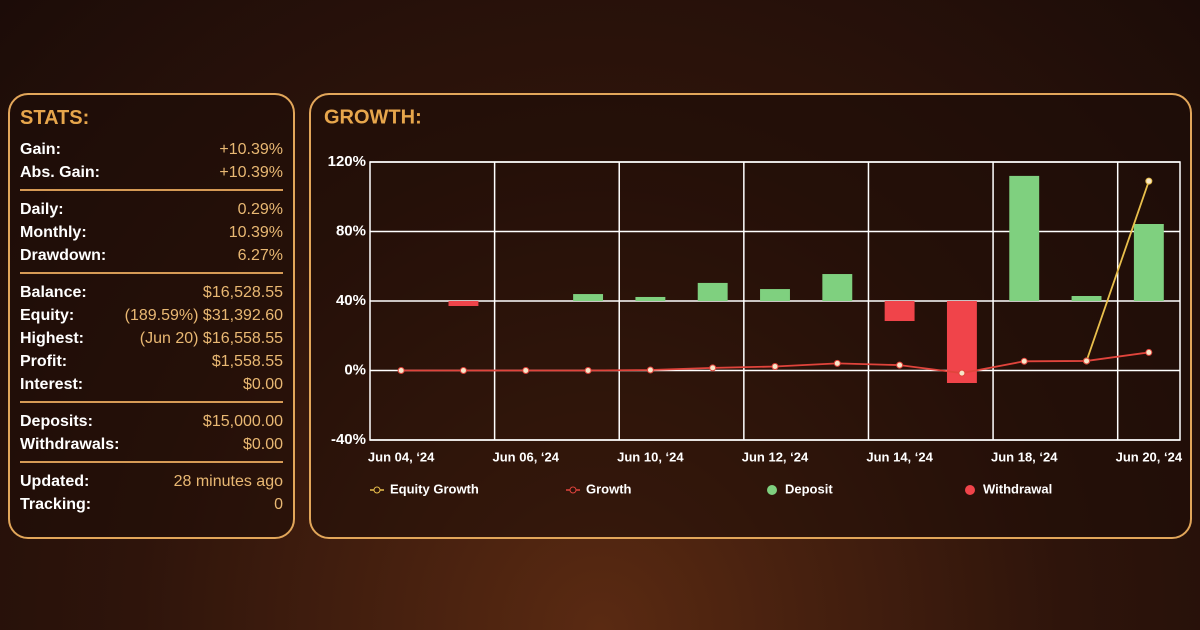 Image resolution: width=1200 pixels, height=630 pixels. Describe the element at coordinates (151, 421) in the screenshot. I see `stats-row: Deposits: $15,000.00` at that location.